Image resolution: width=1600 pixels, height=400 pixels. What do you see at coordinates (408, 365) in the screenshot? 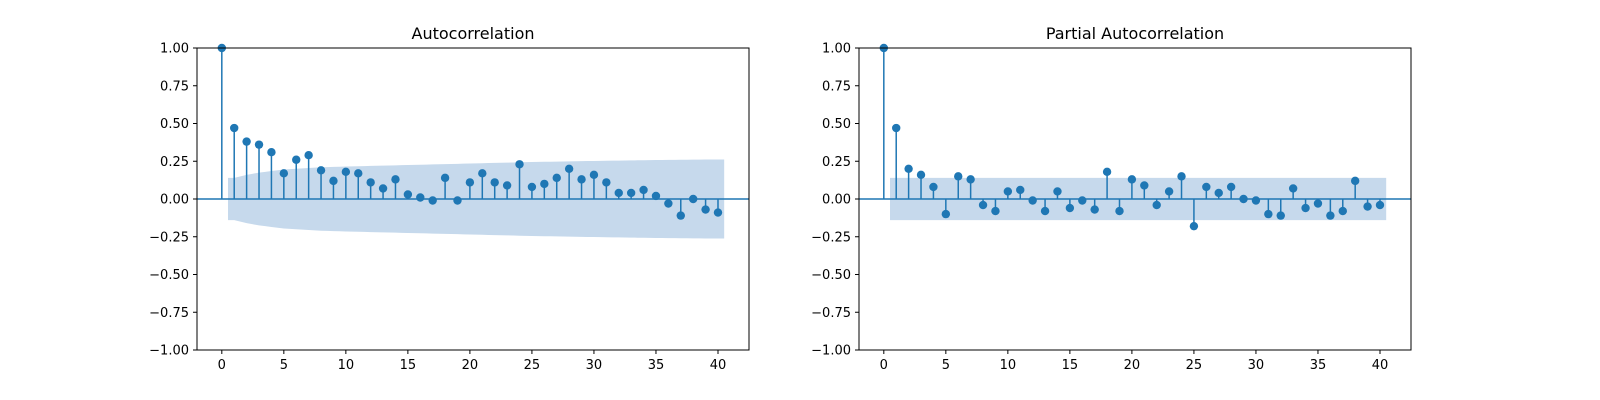
I see `acf-x-tick-label: 15` at bounding box center [408, 365].